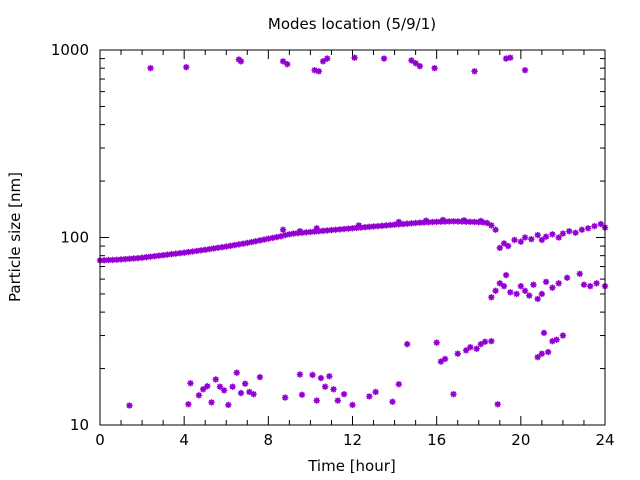 This screenshot has width=640, height=480. Describe the element at coordinates (604, 440) in the screenshot. I see `x-tick-label: 24` at that location.